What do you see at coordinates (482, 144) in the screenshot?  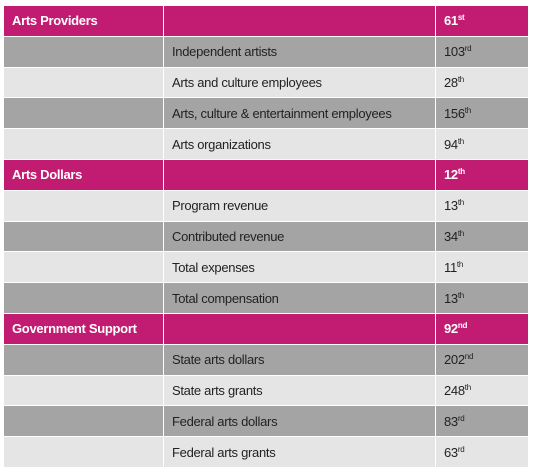 I see `rank-cell: 94th` at bounding box center [482, 144].